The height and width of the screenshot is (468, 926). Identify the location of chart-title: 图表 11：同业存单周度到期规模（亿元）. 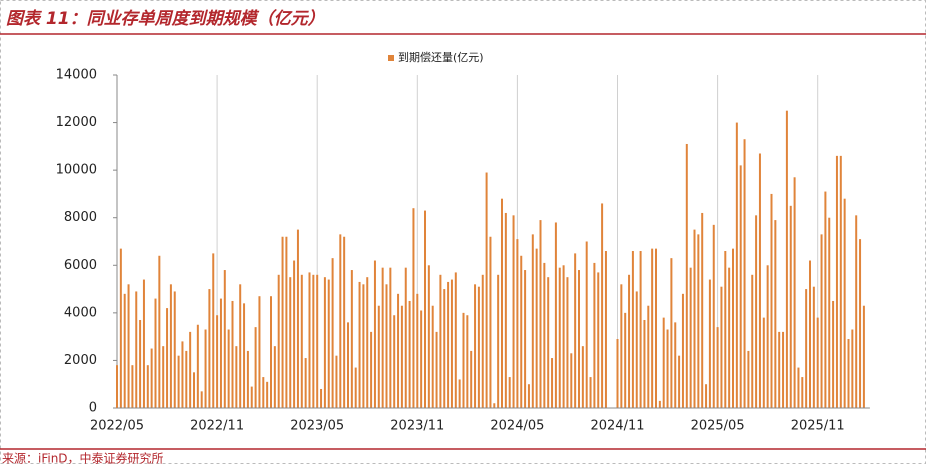
(165, 19).